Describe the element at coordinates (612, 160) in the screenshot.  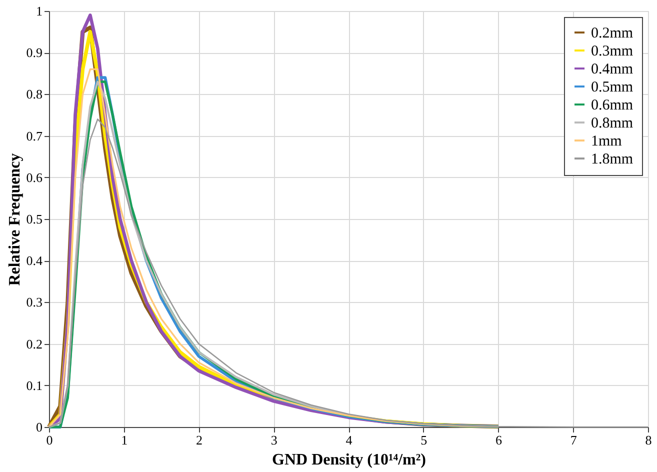
I see `legend-label: 1.8mm` at that location.